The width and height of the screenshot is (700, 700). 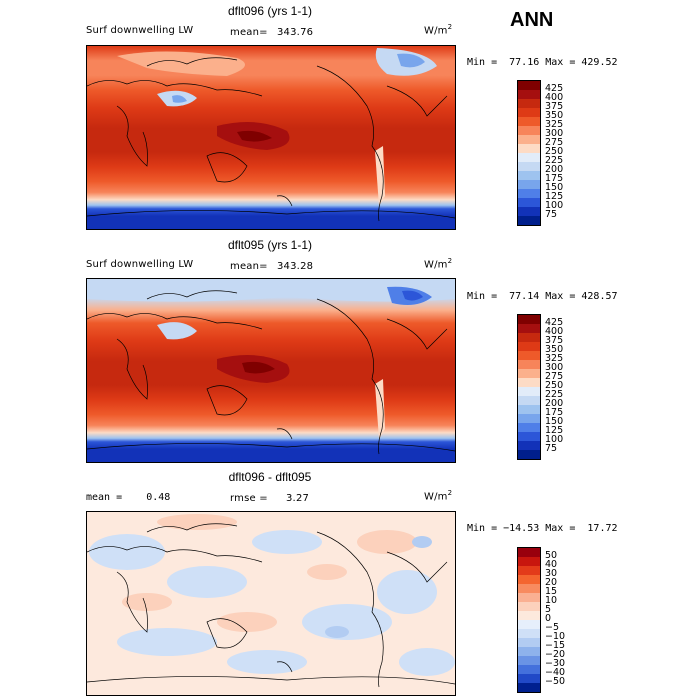 What do you see at coordinates (438, 30) in the screenshot?
I see `panel-1-units: W/m2` at bounding box center [438, 30].